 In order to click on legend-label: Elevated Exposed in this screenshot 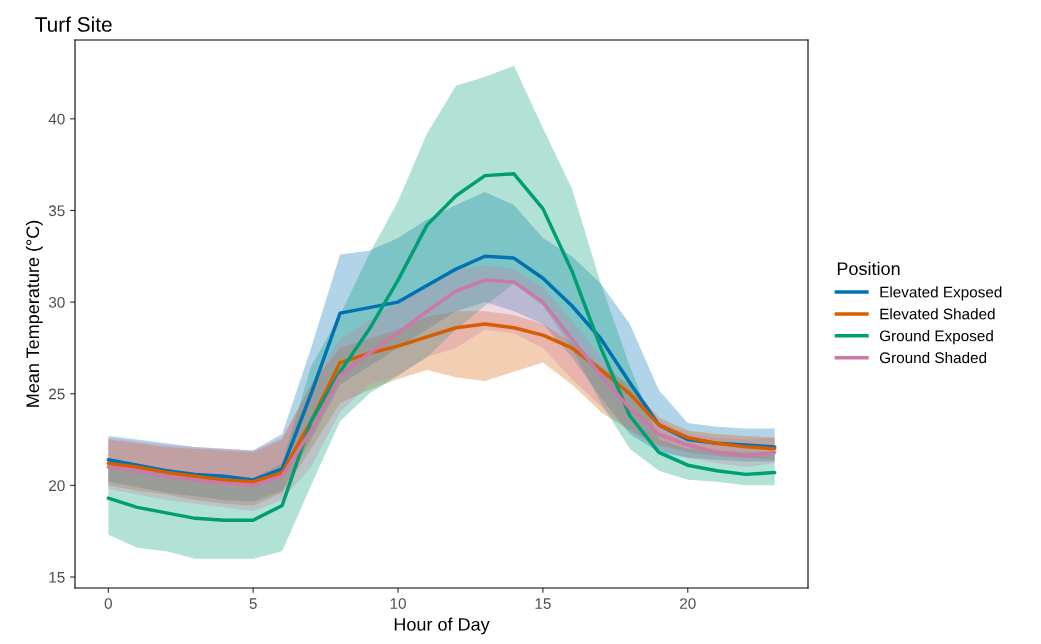, I will do `click(941, 293)`.